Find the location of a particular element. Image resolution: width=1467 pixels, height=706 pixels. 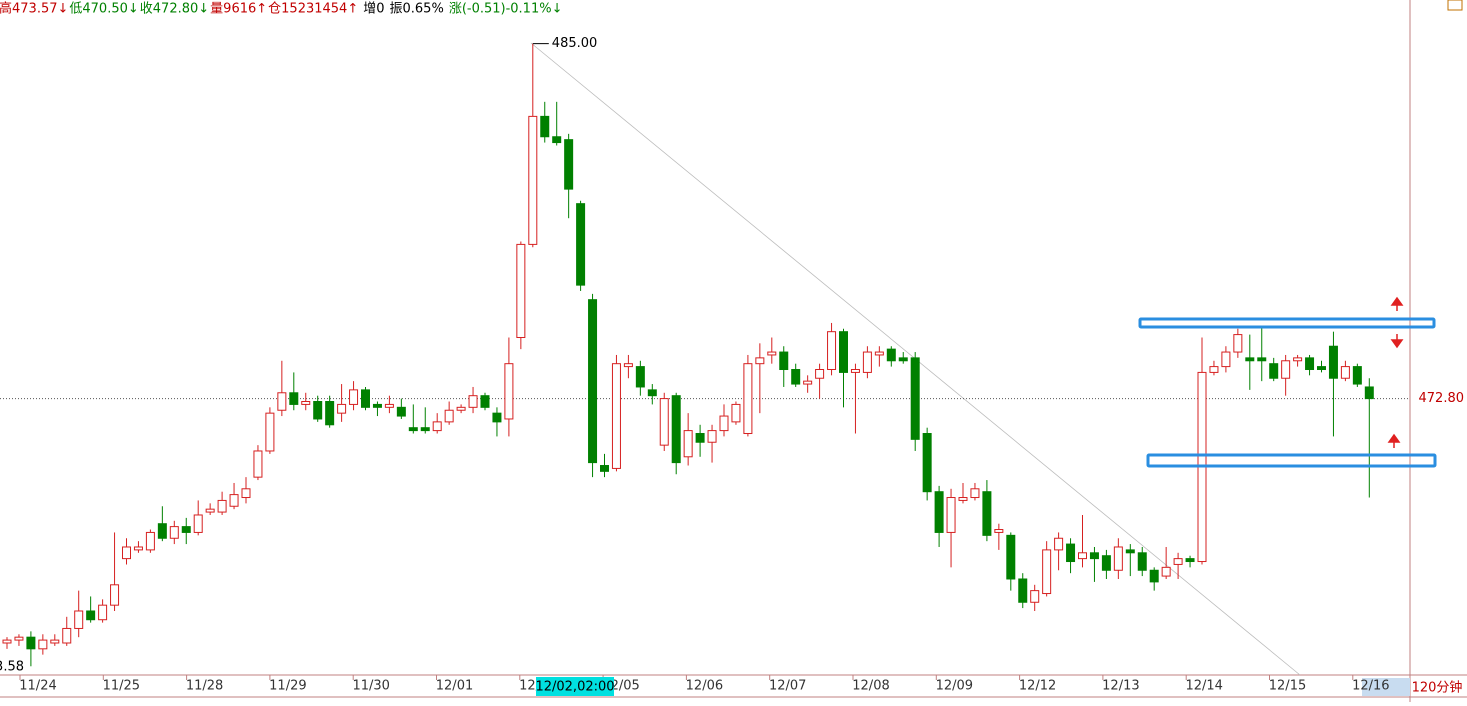

header-item: 仓15231454↑ is located at coordinates (313, 9).